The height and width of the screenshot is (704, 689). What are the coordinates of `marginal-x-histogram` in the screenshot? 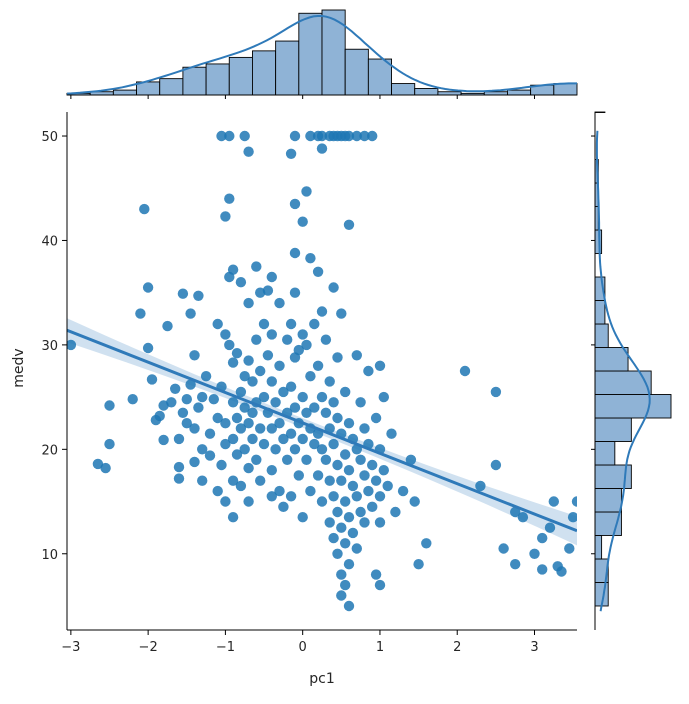 It's located at (322, 54).